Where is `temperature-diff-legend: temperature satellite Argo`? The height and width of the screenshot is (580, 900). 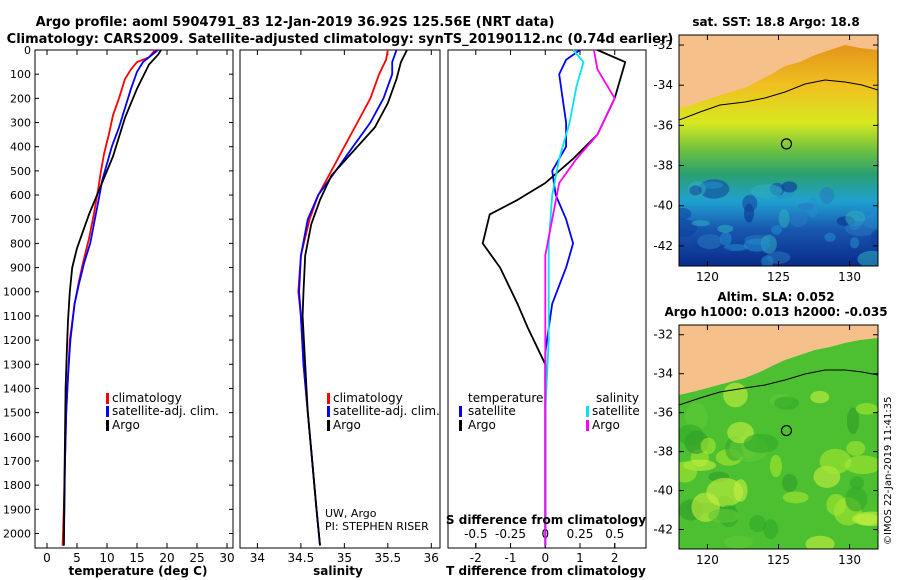
temperature-diff-legend: temperature satellite Argo is located at coordinates (501, 411).